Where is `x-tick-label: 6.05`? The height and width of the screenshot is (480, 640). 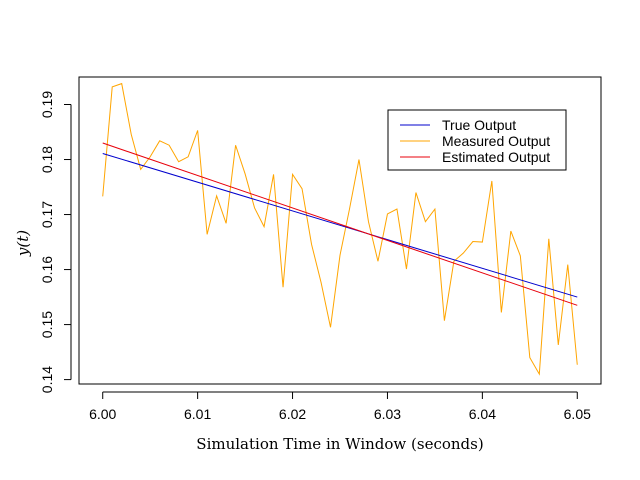
x-tick-label: 6.05 is located at coordinates (577, 414).